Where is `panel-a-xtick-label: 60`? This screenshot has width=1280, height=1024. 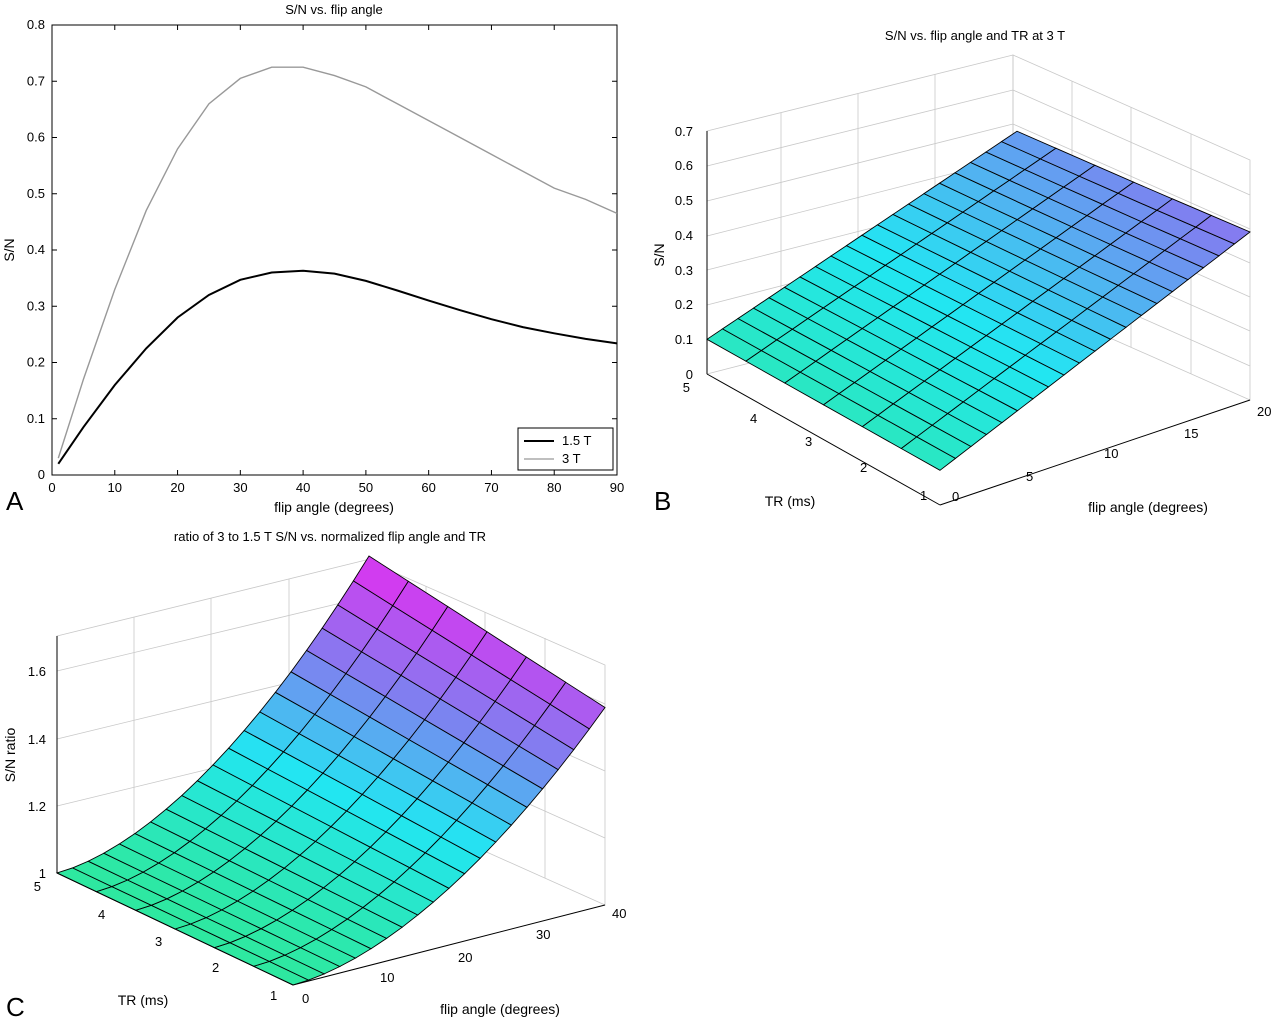 panel-a-xtick-label: 60 is located at coordinates (428, 487).